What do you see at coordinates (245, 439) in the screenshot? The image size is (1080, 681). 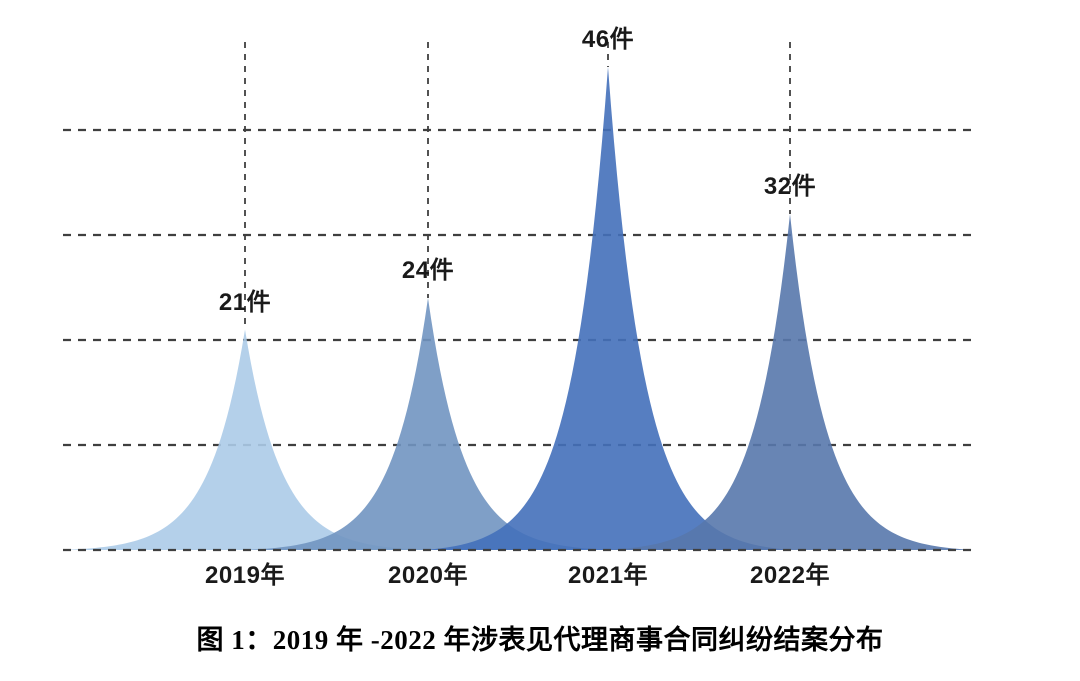 I see `area-series-2019年` at bounding box center [245, 439].